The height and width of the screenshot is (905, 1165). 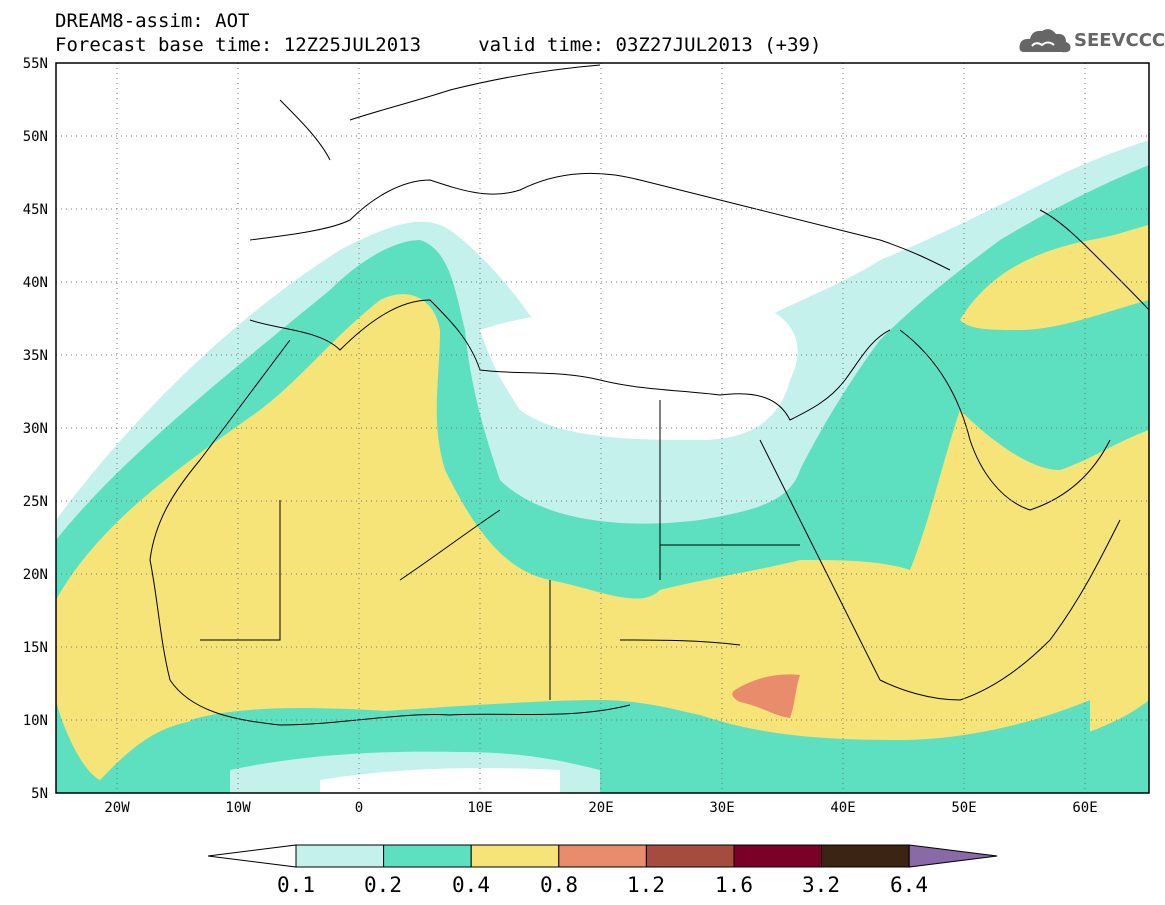 I want to click on lat-label: 50N, so click(x=35, y=137).